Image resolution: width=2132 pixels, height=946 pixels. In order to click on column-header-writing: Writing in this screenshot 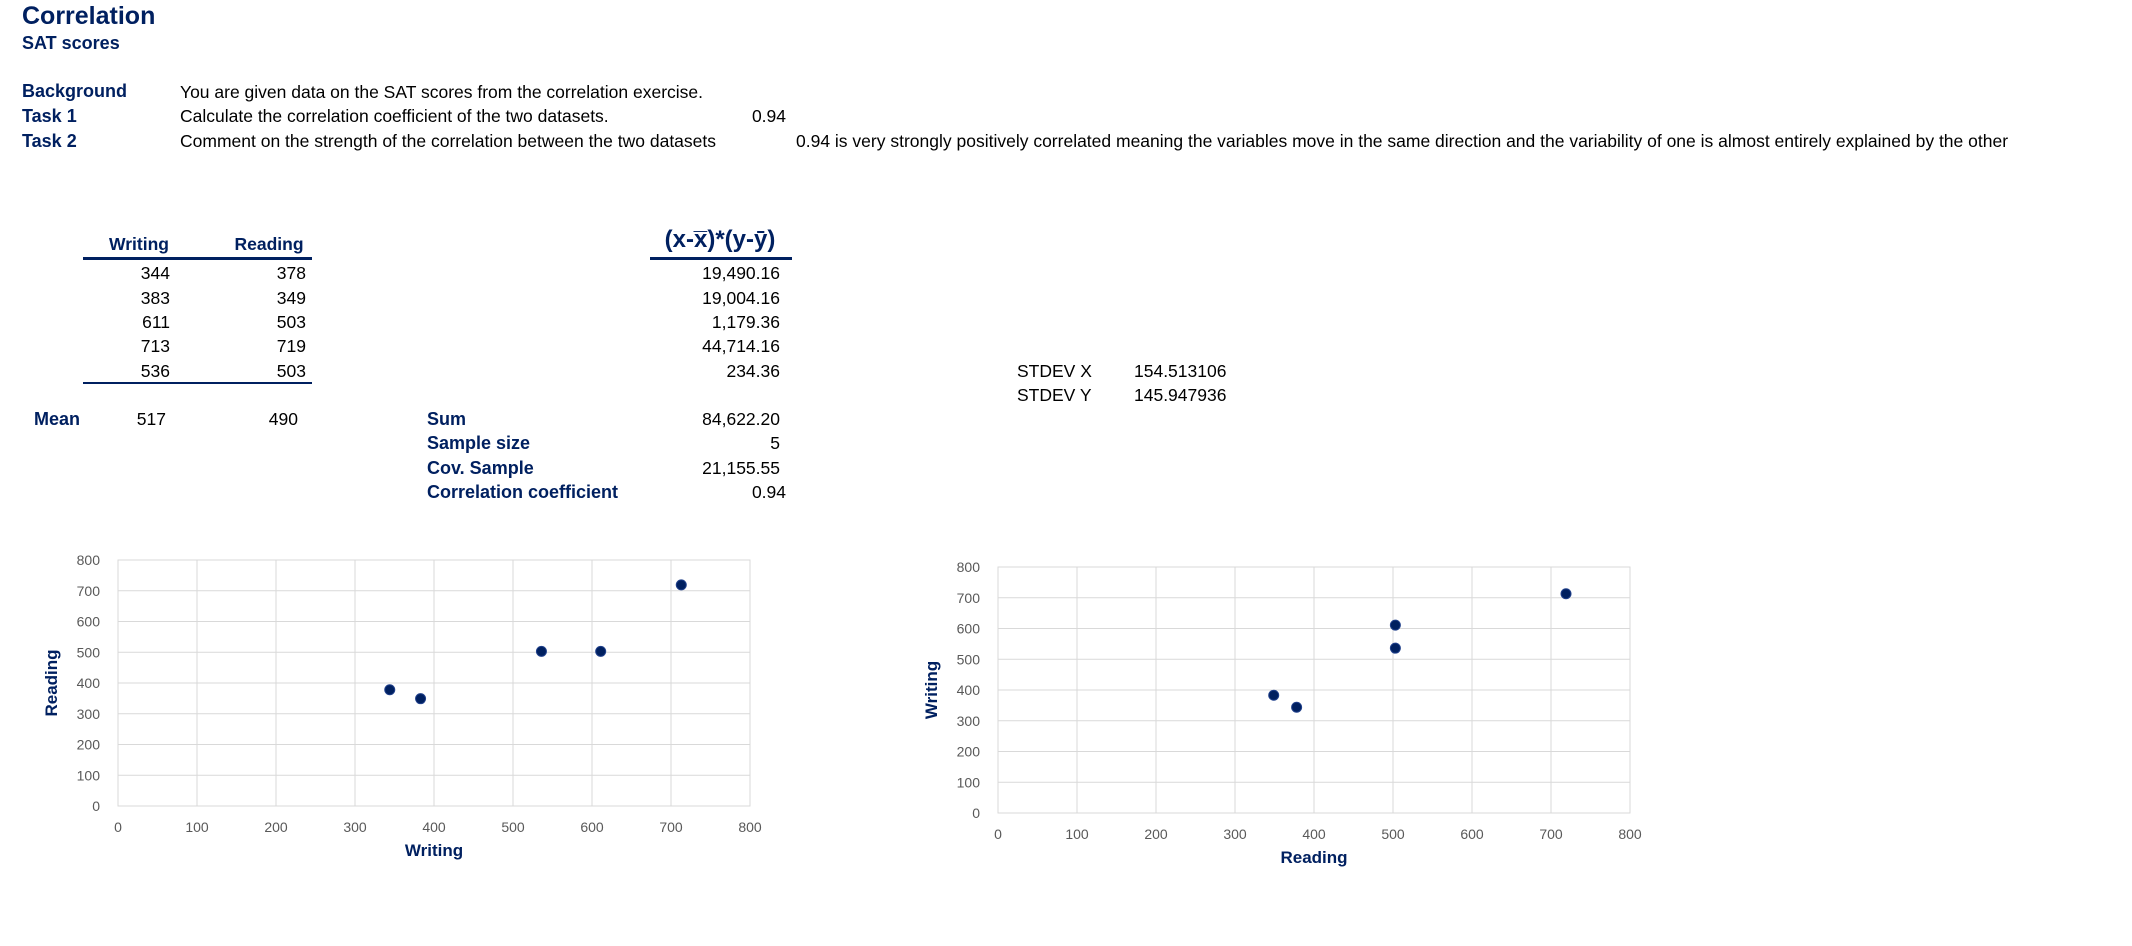, I will do `click(139, 244)`.